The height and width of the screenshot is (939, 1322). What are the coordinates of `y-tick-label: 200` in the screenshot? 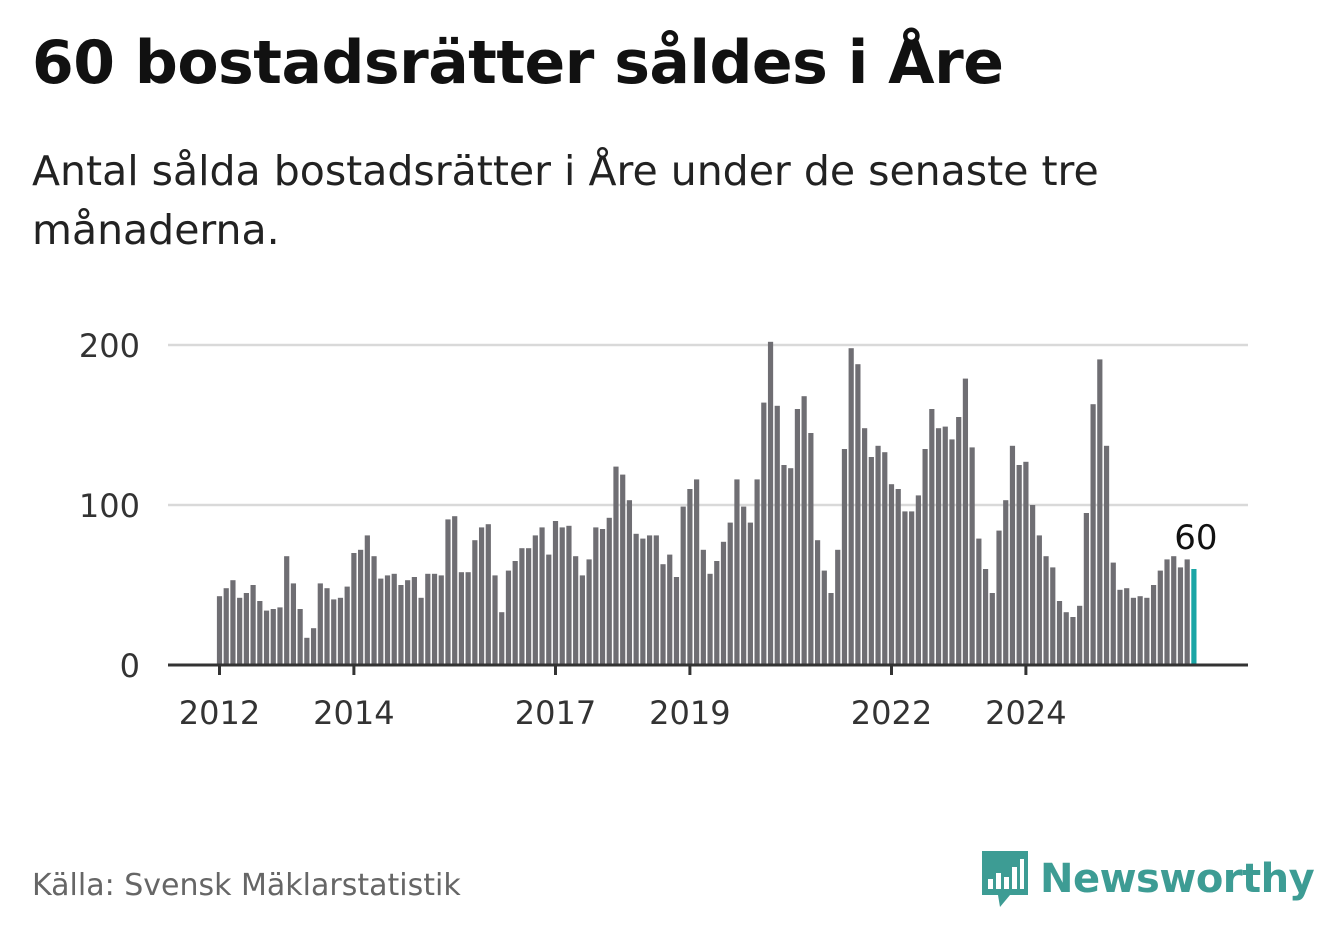 It's located at (109, 346).